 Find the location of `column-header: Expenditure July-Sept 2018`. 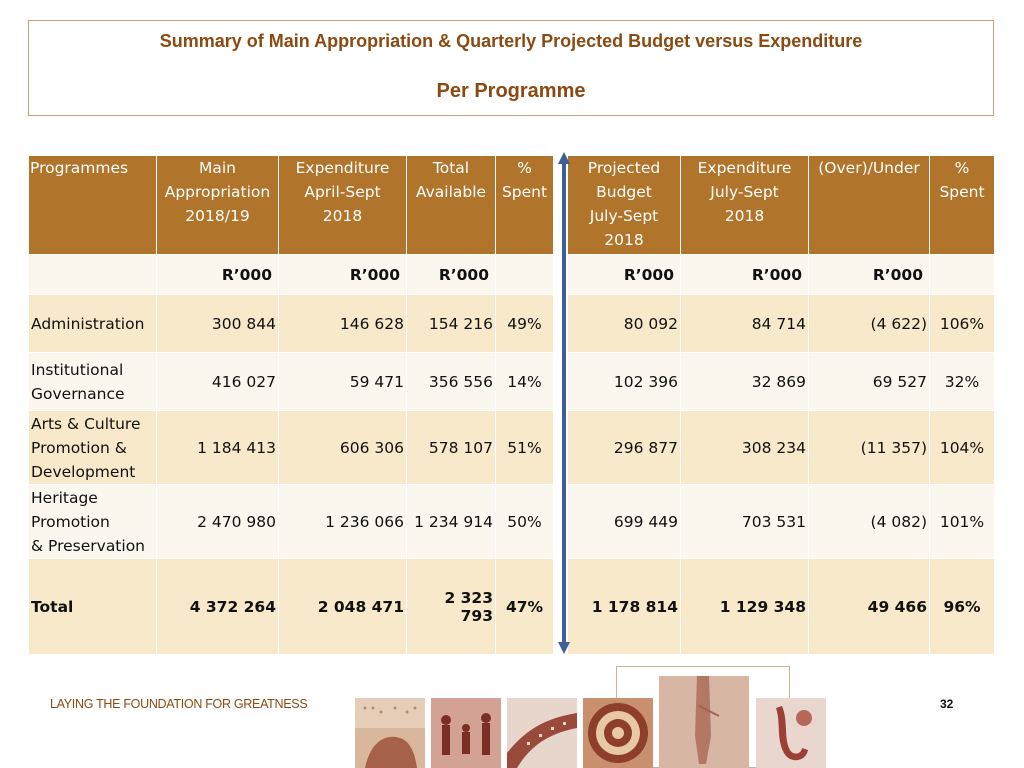

column-header: Expenditure July-Sept 2018 is located at coordinates (744, 205).